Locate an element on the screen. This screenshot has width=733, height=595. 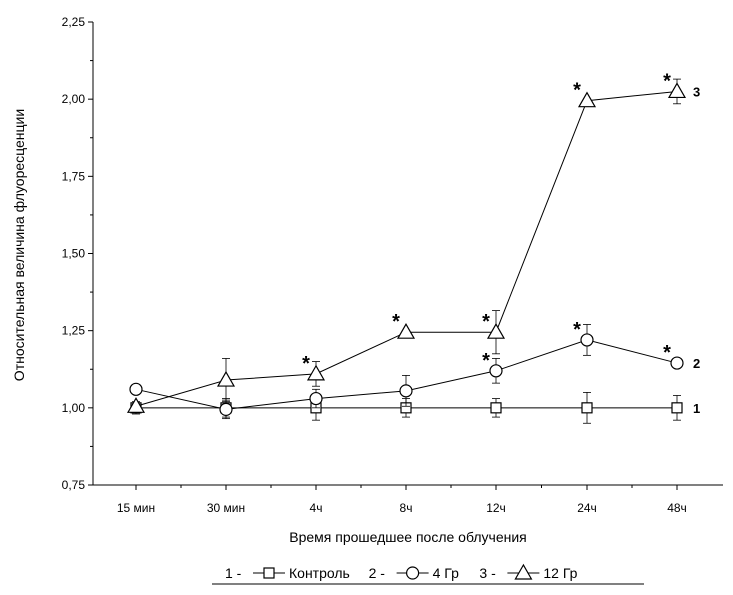
series-number-label: 2 is located at coordinates (696, 363).